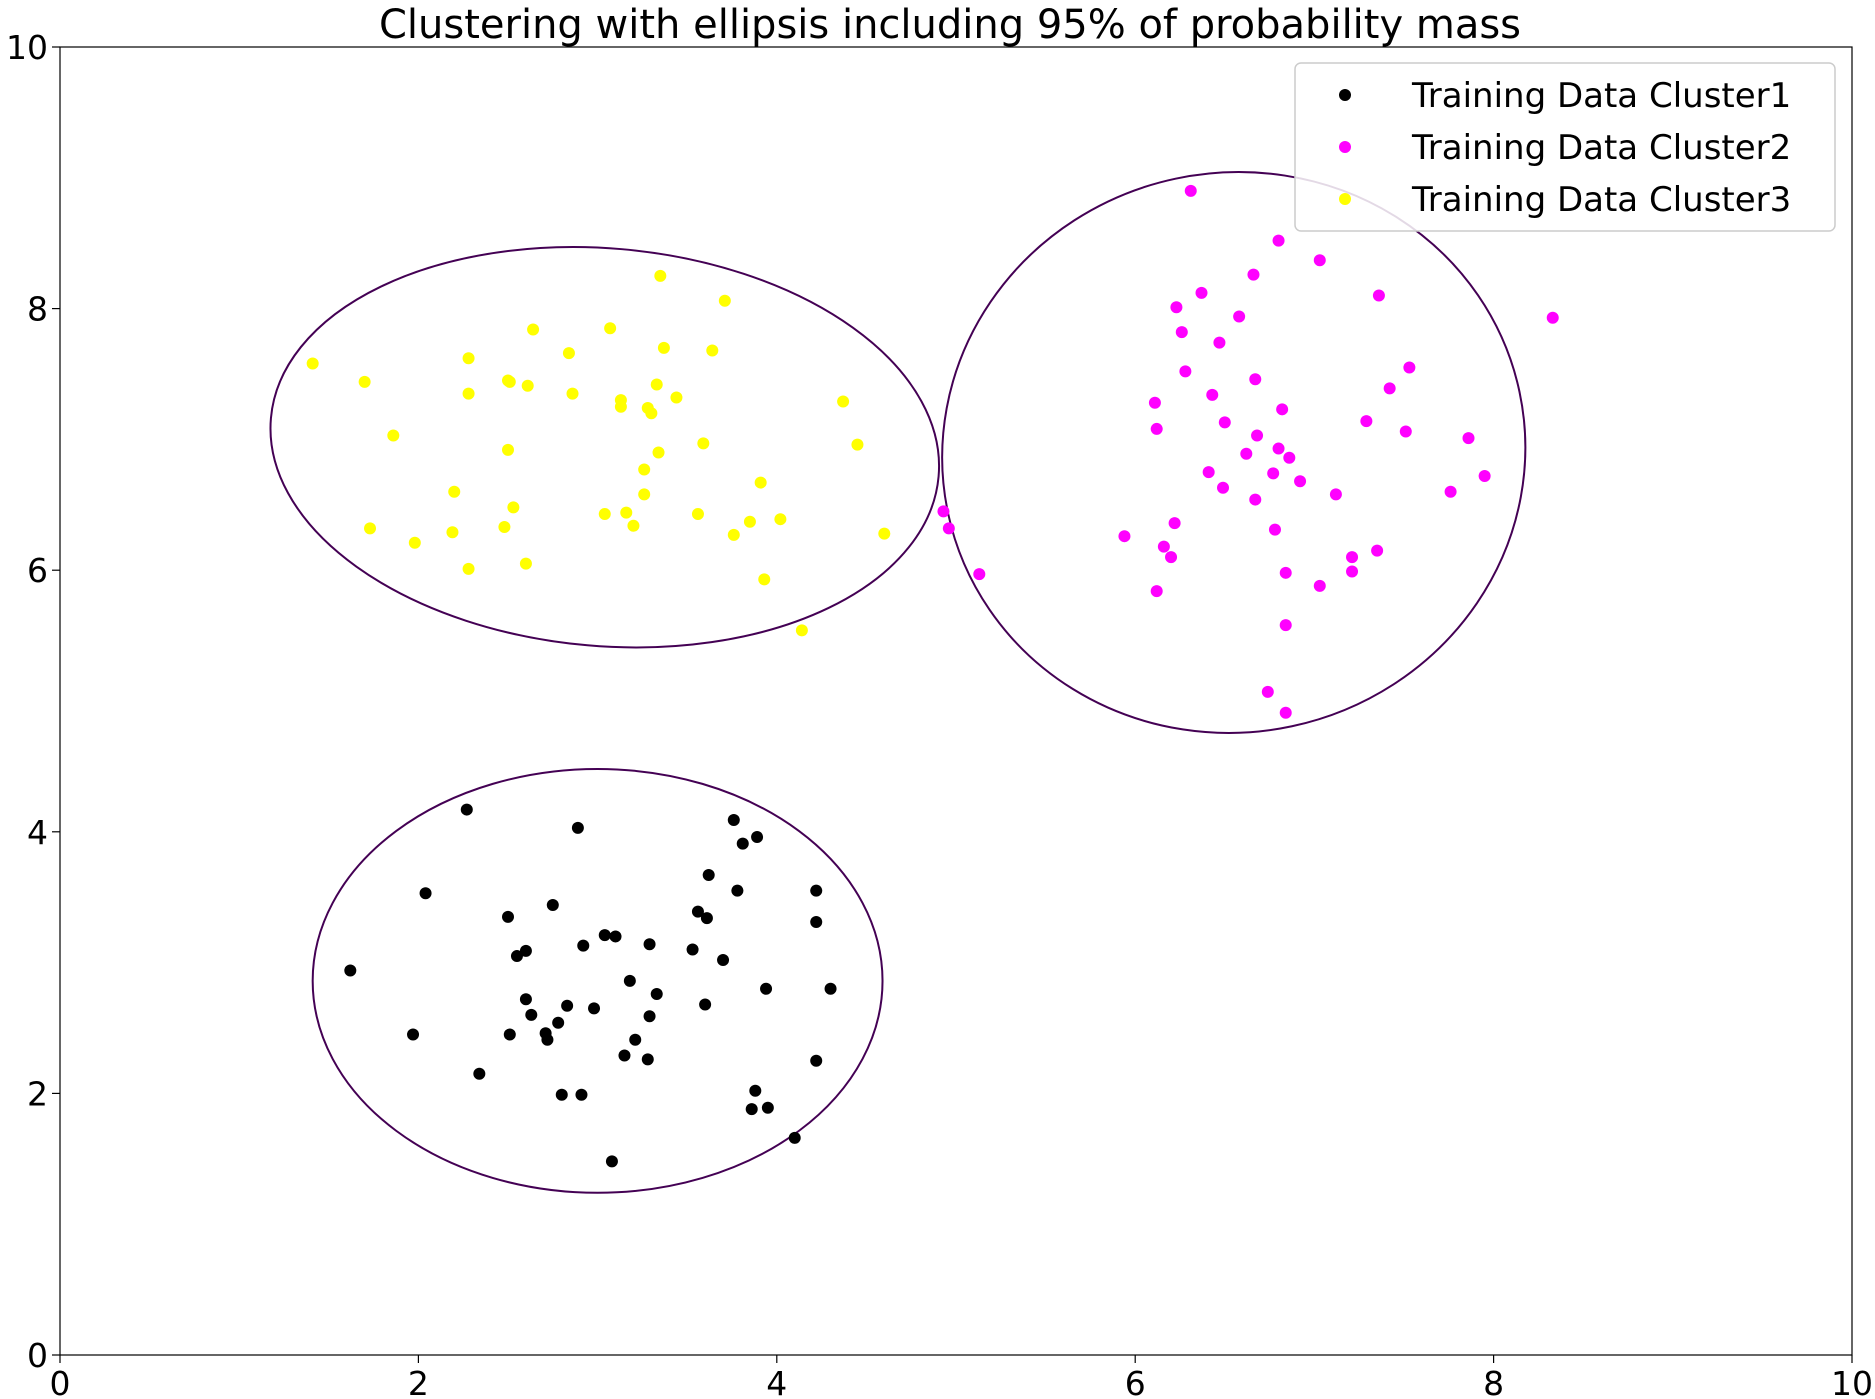  Describe the element at coordinates (27, 47) in the screenshot. I see `y-tick-label: 10` at that location.